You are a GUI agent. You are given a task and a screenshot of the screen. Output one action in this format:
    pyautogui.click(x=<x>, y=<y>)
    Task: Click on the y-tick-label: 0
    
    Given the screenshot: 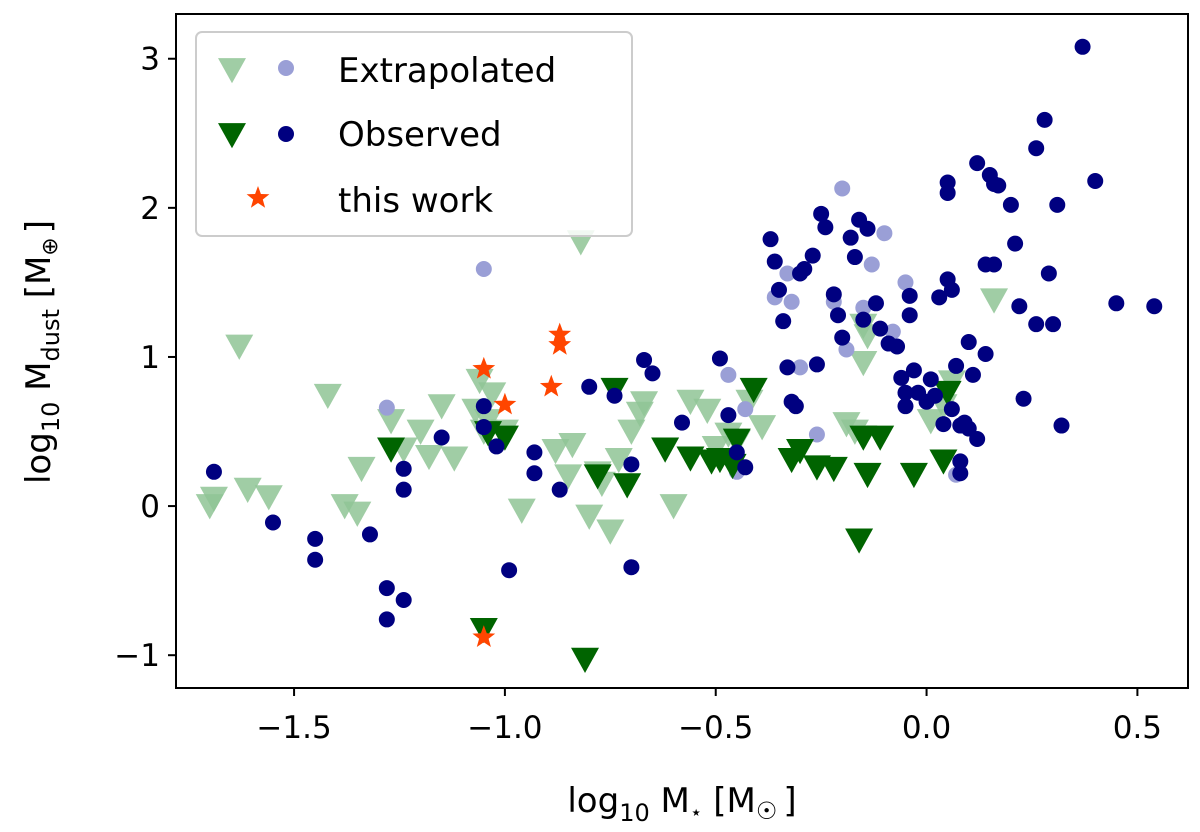 What is the action you would take?
    pyautogui.click(x=150, y=507)
    